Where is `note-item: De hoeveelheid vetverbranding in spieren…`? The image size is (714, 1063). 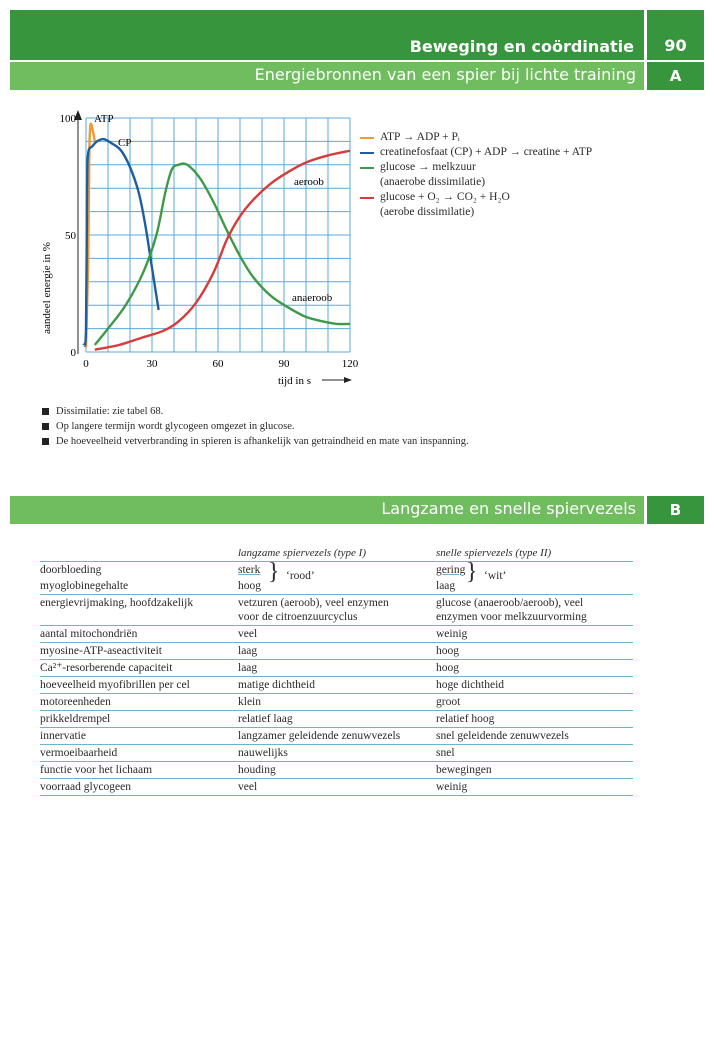 note-item: De hoeveelheid vetverbranding in spieren… is located at coordinates (362, 441).